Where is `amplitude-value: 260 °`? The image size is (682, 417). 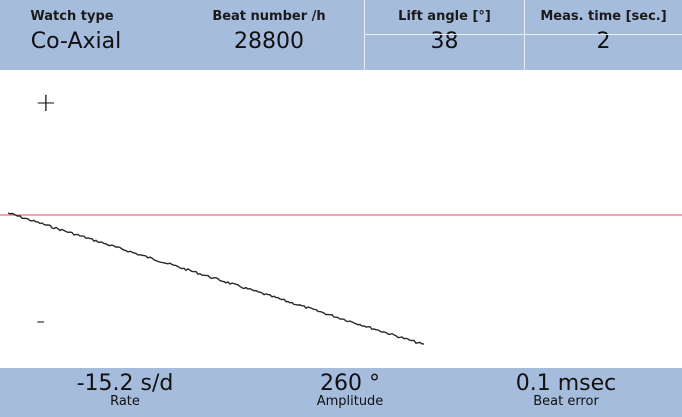
amplitude-value: 260 ° is located at coordinates (350, 383).